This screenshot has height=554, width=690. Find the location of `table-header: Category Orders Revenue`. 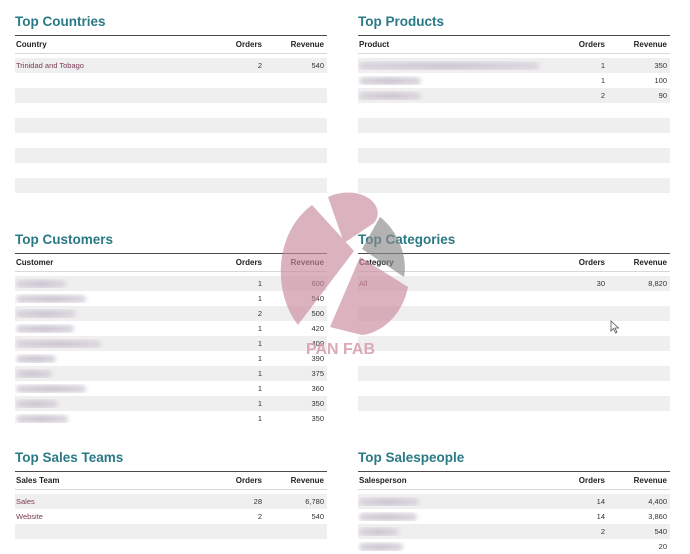

table-header: Category Orders Revenue is located at coordinates (514, 263).